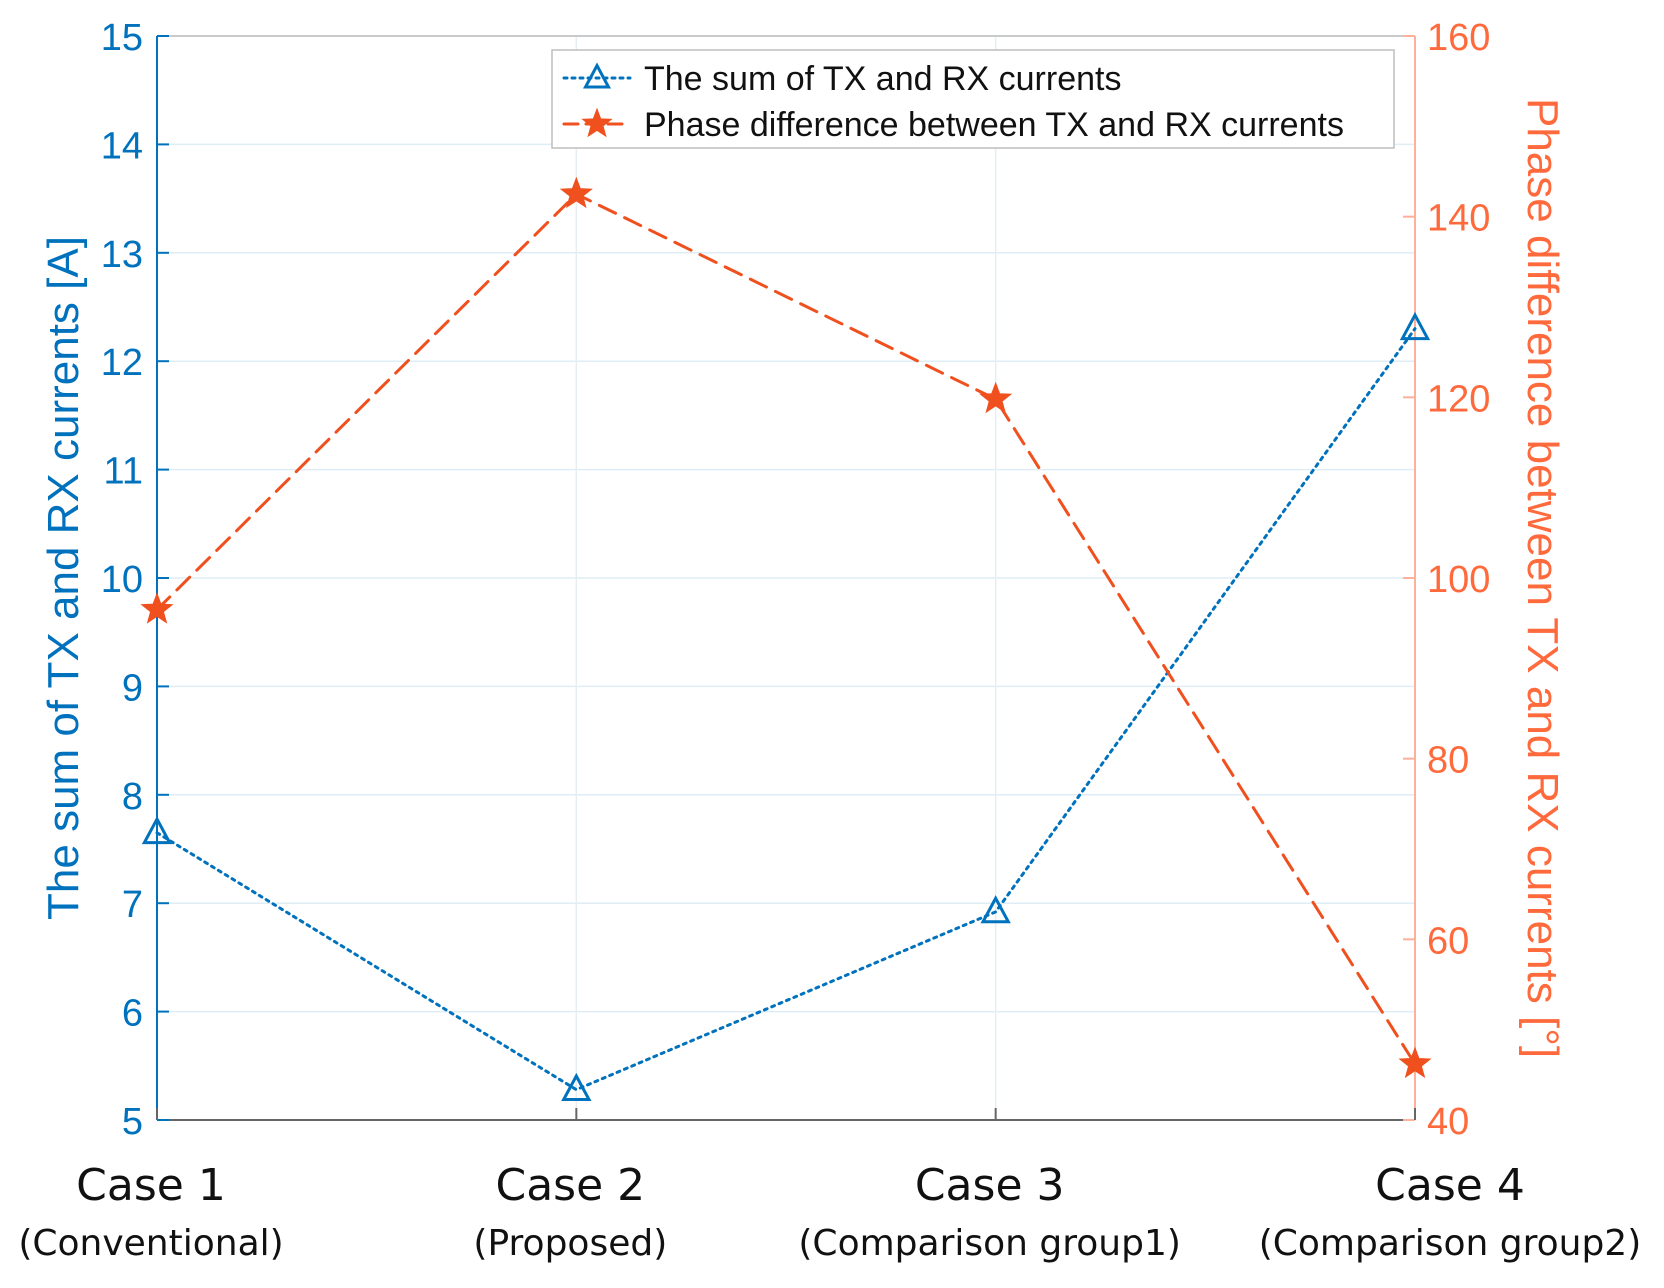 This screenshot has height=1288, width=1664. What do you see at coordinates (989, 1243) in the screenshot?
I see `x-category-sublabel: (Comparison group1)` at bounding box center [989, 1243].